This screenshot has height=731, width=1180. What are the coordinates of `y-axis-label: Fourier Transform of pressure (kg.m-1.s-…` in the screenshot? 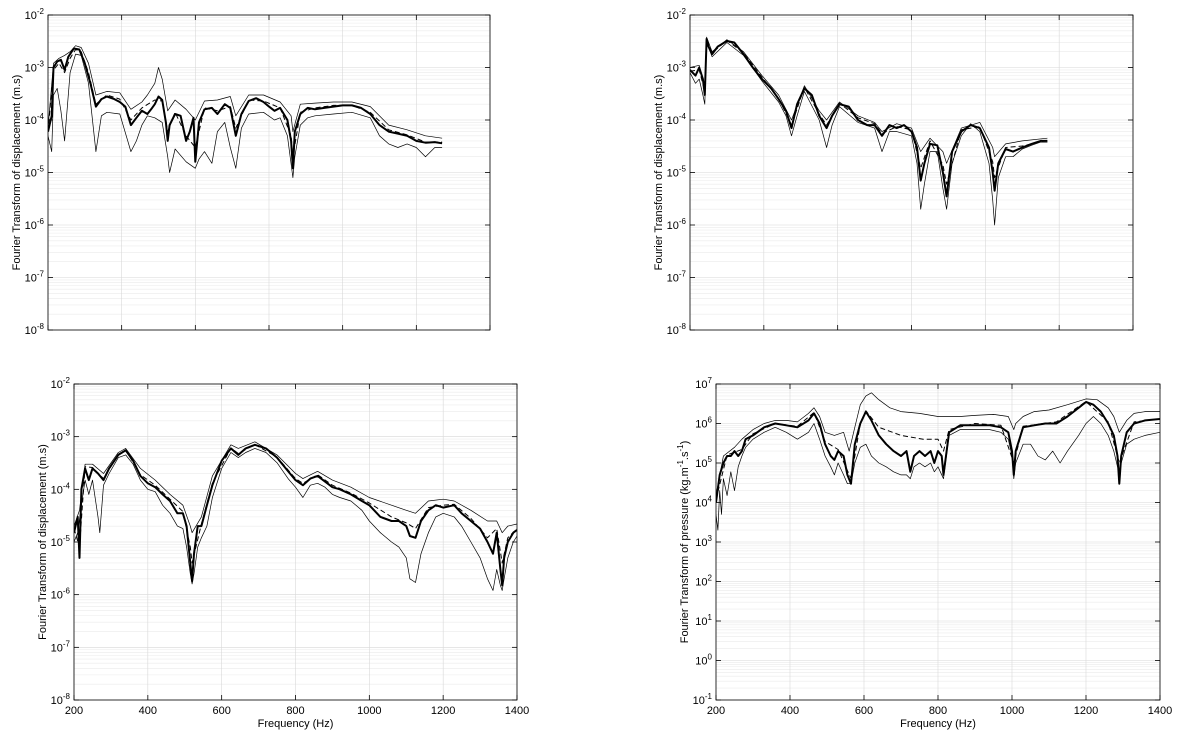 It's located at (683, 542).